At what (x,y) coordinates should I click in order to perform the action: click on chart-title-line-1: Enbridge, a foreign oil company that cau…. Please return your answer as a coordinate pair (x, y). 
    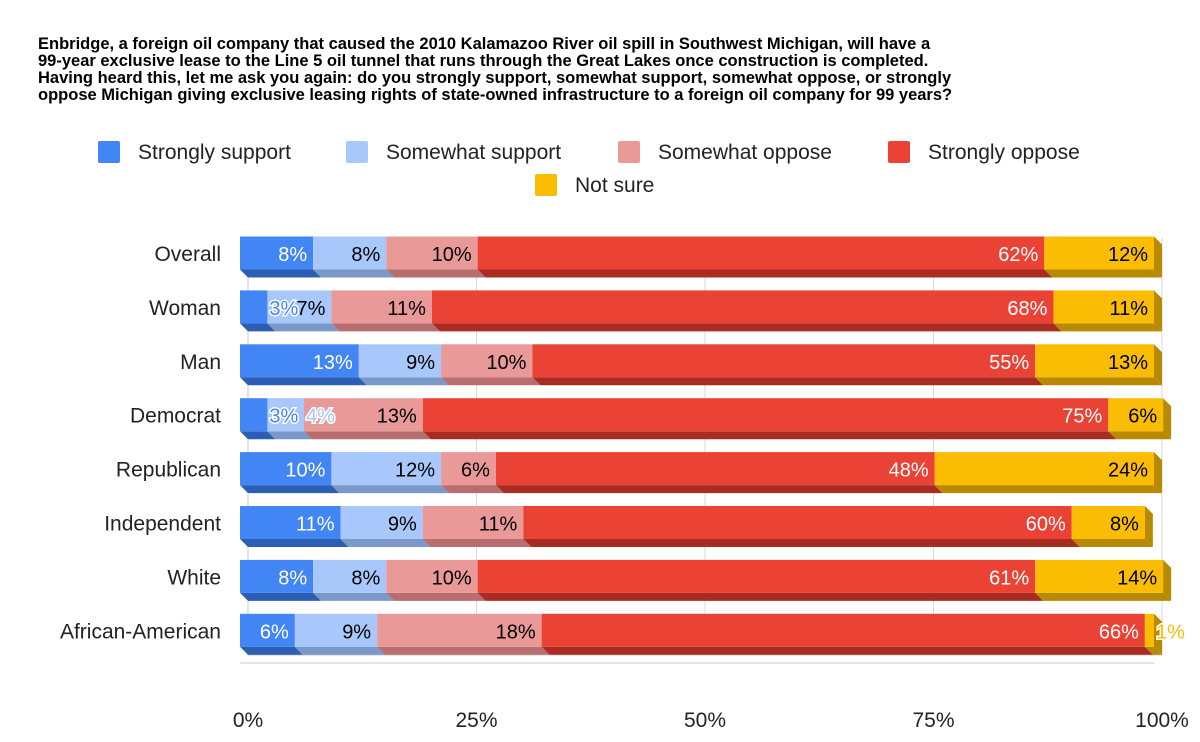
    Looking at the image, I should click on (484, 44).